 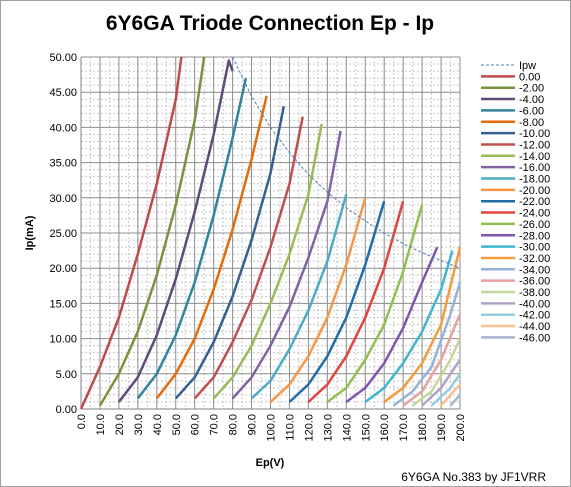 What do you see at coordinates (461, 428) in the screenshot?
I see `x-tick-label: 200.0` at bounding box center [461, 428].